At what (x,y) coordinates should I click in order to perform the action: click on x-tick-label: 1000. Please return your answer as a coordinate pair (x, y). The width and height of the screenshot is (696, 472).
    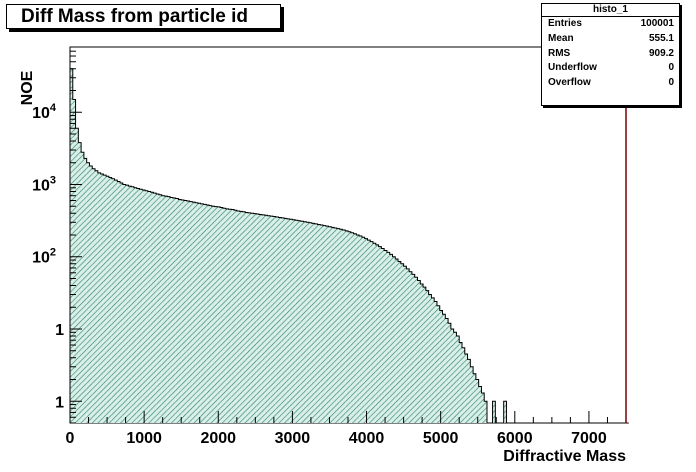
    Looking at the image, I should click on (144, 438).